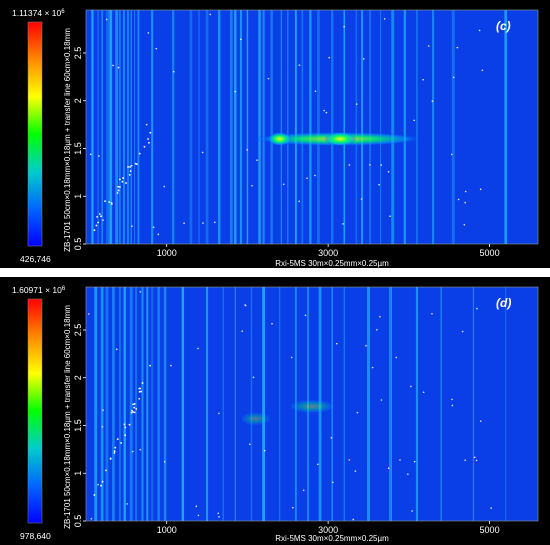 The width and height of the screenshot is (550, 545). Describe the element at coordinates (503, 303) in the screenshot. I see `panel-label: (d)` at that location.